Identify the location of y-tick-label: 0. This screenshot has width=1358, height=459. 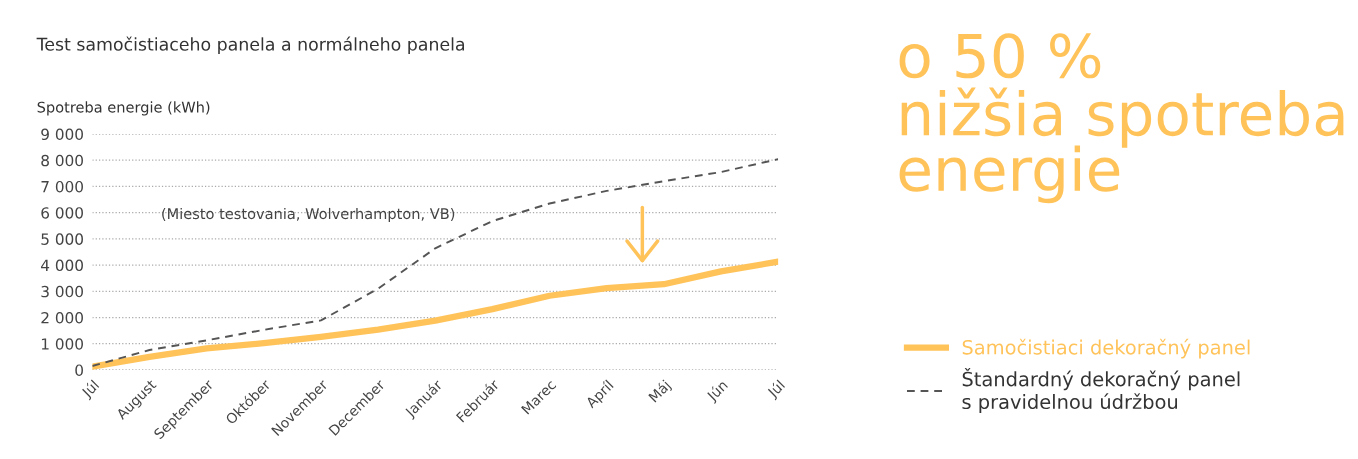
(79, 370).